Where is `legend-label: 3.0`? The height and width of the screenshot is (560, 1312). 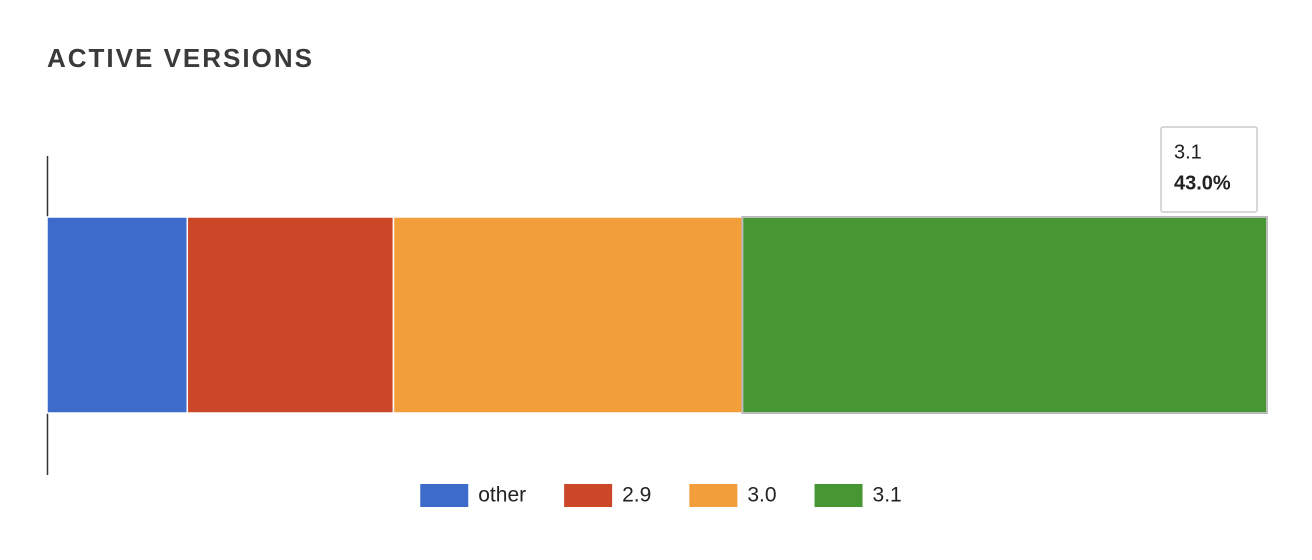 legend-label: 3.0 is located at coordinates (761, 495).